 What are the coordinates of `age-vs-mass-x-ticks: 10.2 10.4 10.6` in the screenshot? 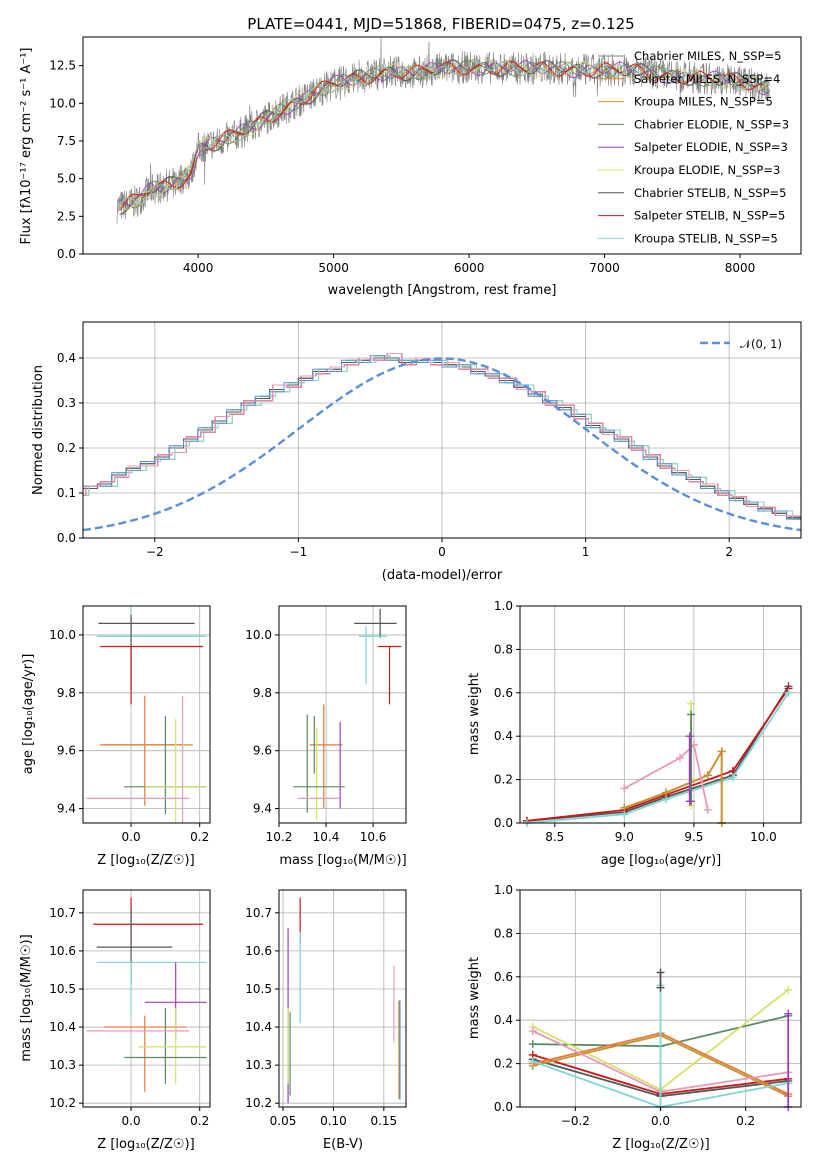 It's located at (326, 833).